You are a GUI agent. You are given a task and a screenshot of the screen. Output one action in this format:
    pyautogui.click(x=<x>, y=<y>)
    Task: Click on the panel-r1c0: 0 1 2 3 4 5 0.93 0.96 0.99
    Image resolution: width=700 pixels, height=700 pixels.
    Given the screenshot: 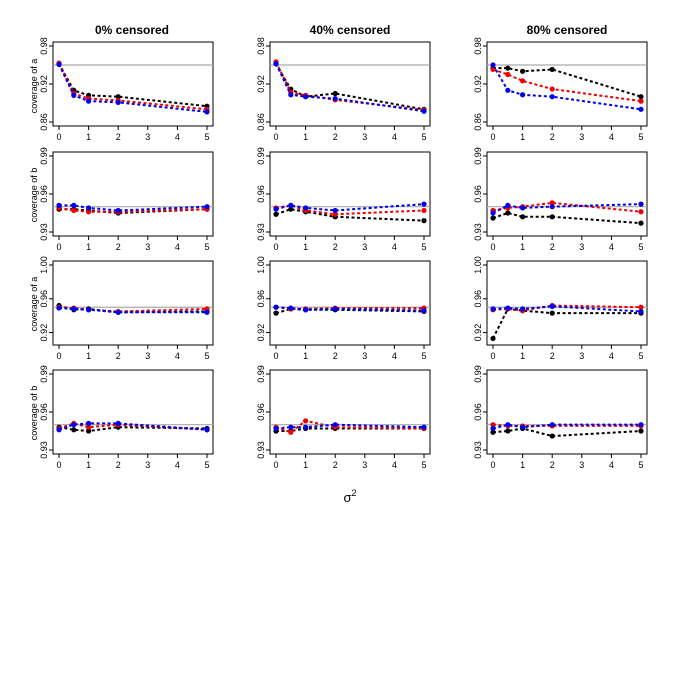 What is the action you would take?
    pyautogui.click(x=126, y=199)
    